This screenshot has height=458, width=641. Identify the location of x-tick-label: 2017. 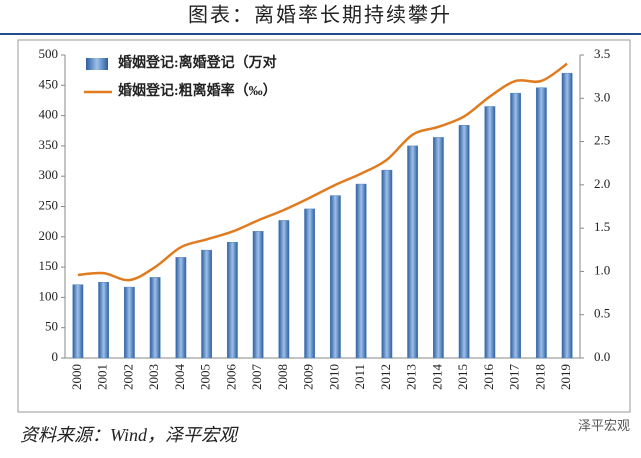
(514, 377).